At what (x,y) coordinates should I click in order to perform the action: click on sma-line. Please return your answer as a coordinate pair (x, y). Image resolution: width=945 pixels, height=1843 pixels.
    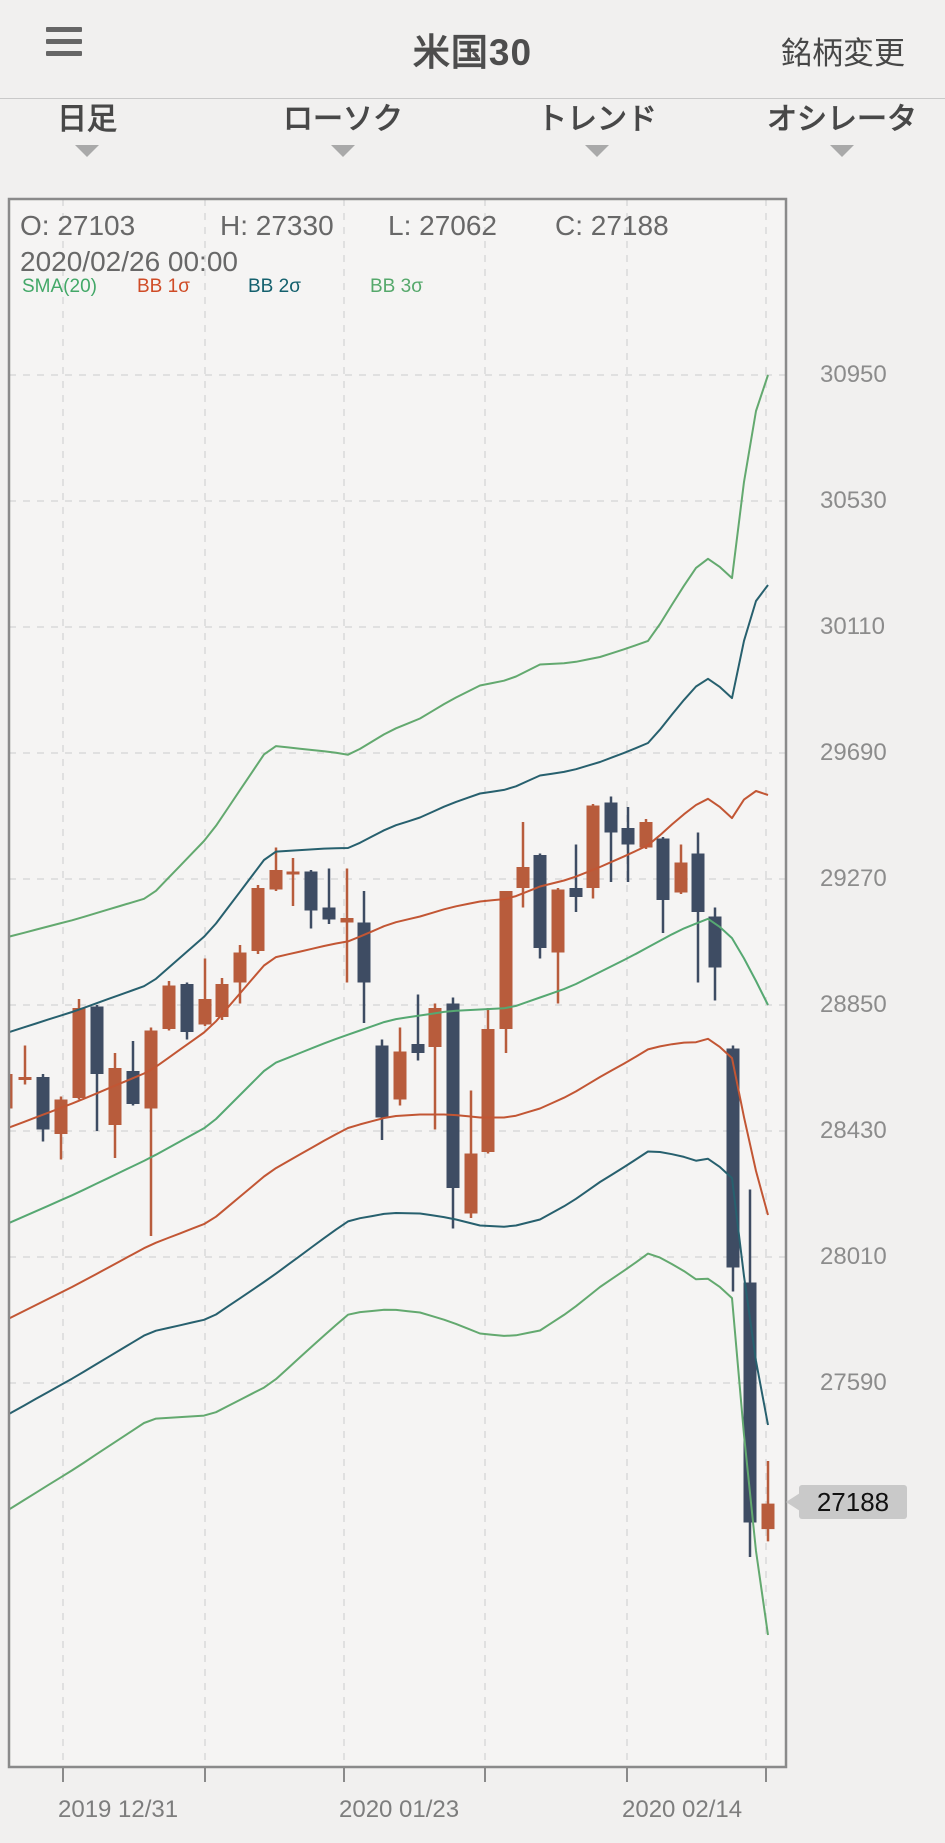
    Looking at the image, I should click on (389, 1071).